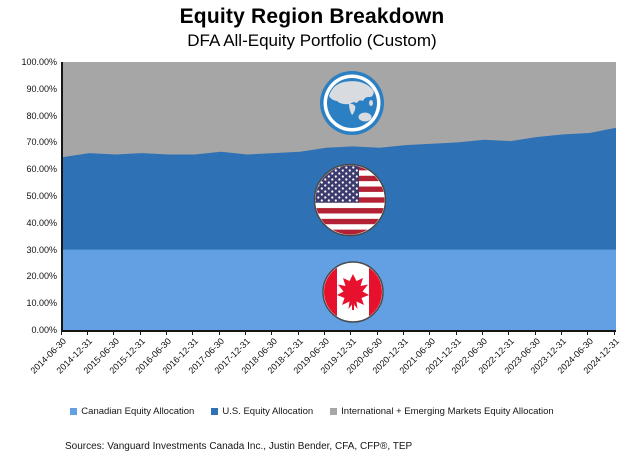  What do you see at coordinates (132, 411) in the screenshot?
I see `legend-item-0: Canadian Equity Allocation` at bounding box center [132, 411].